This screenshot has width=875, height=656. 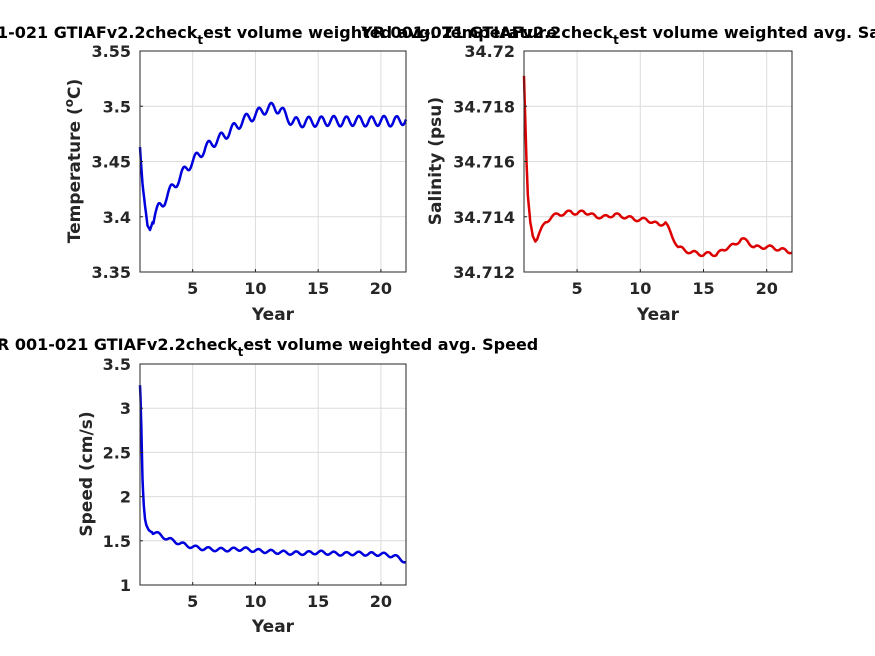 I want to click on temperature-title-main: 1-021 GTIAFv2.2check, so click(x=99, y=32).